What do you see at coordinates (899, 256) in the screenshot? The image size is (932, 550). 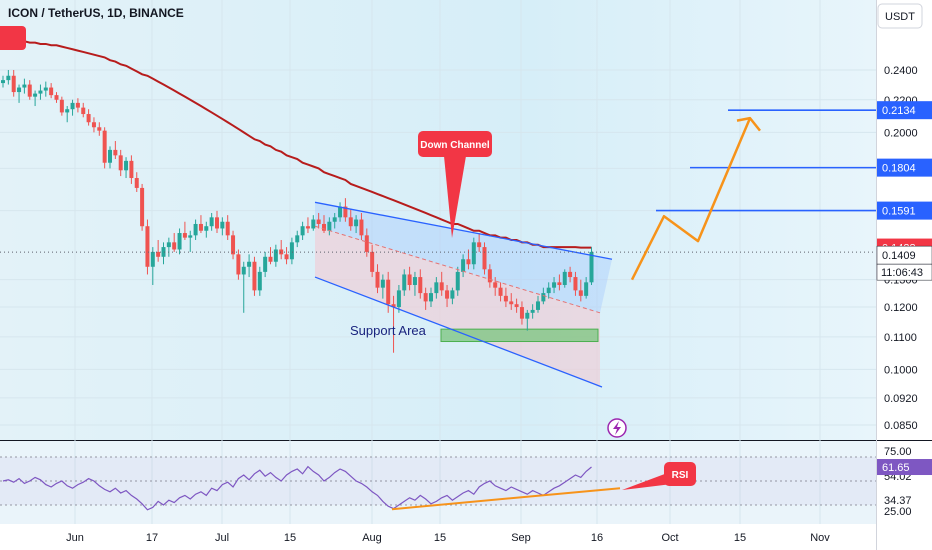 I see `price-axis-tag-text: 0.1409` at bounding box center [899, 256].